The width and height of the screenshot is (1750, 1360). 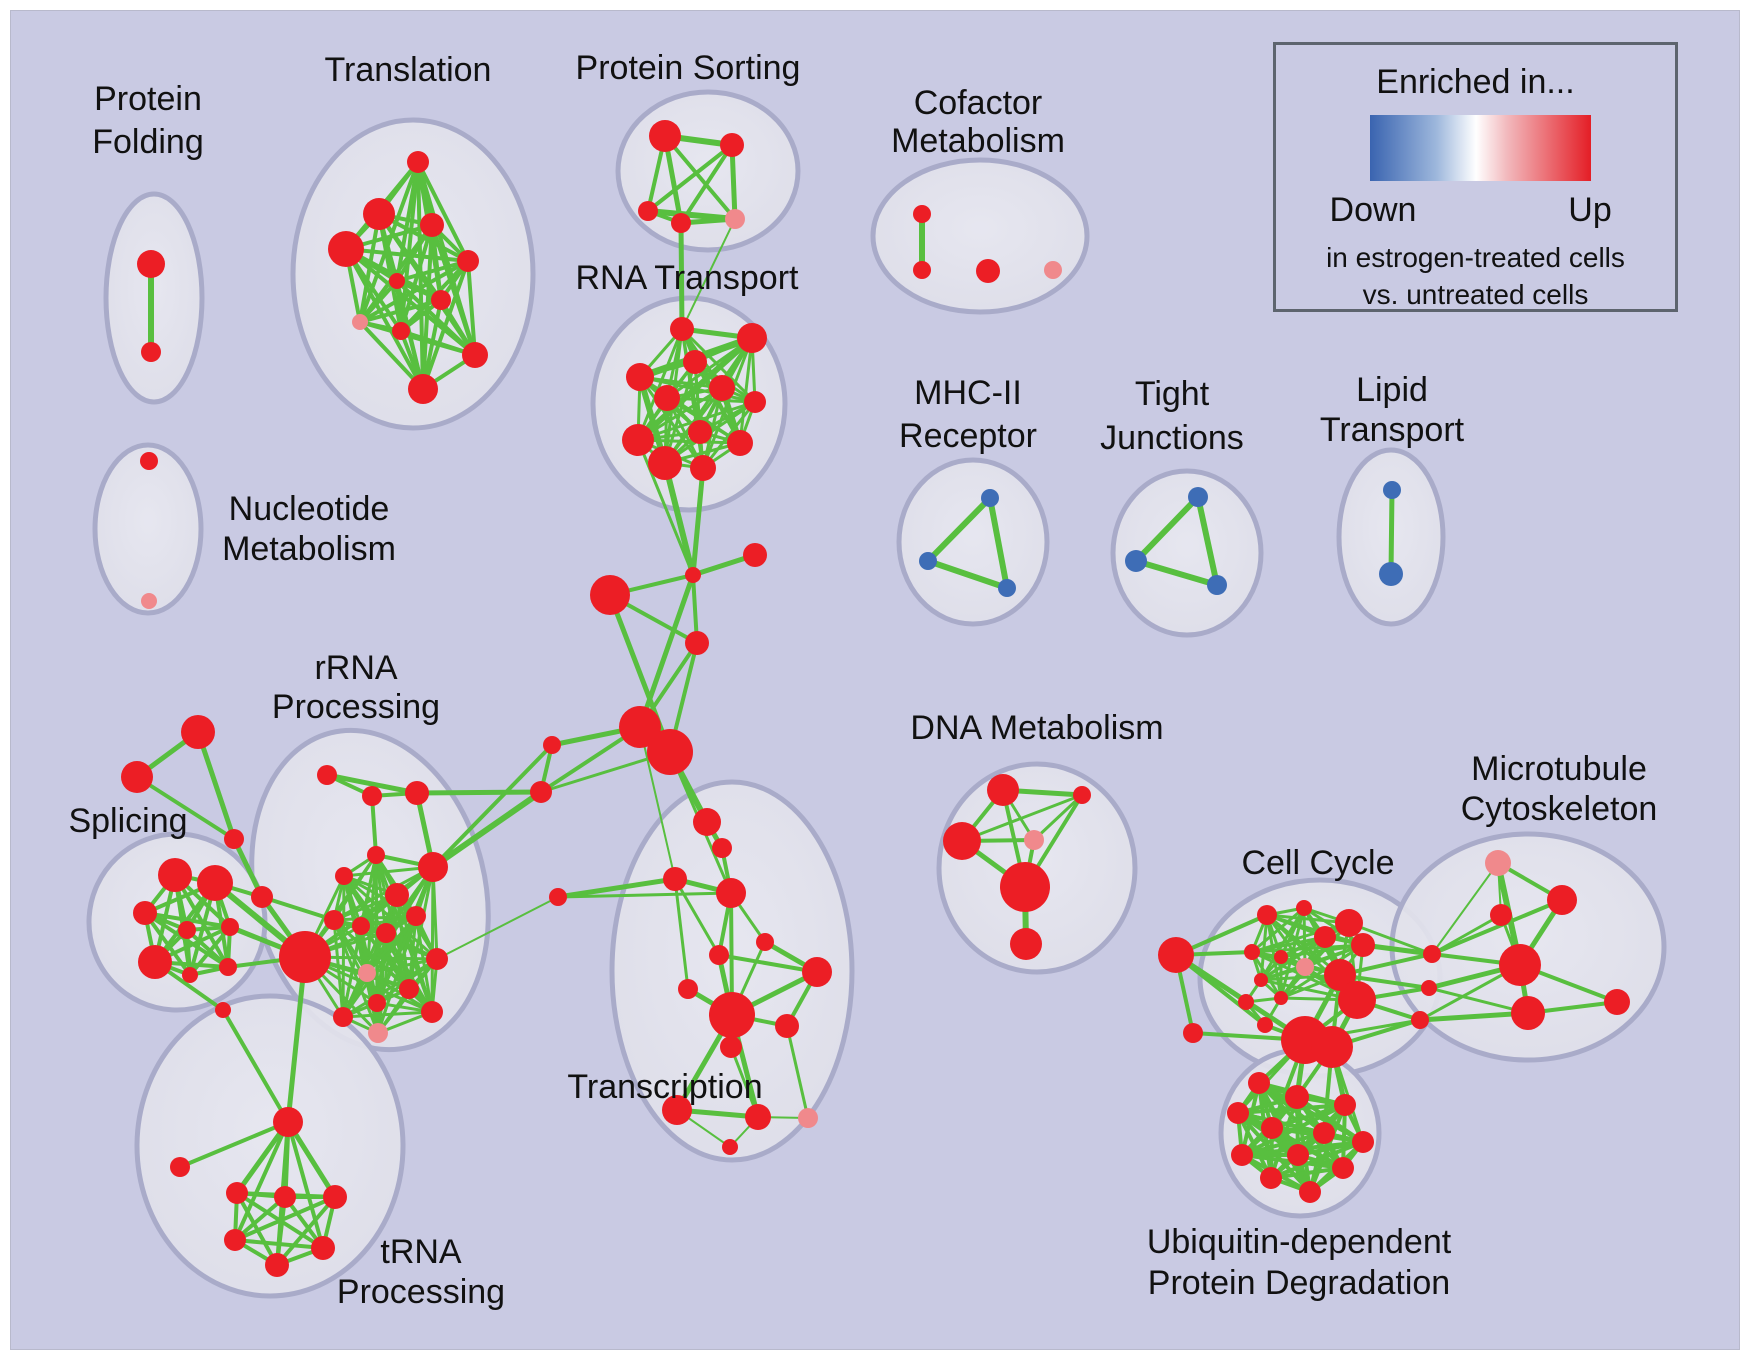 I want to click on cluster-label-tn-line1: tRNA, so click(x=421, y=1252).